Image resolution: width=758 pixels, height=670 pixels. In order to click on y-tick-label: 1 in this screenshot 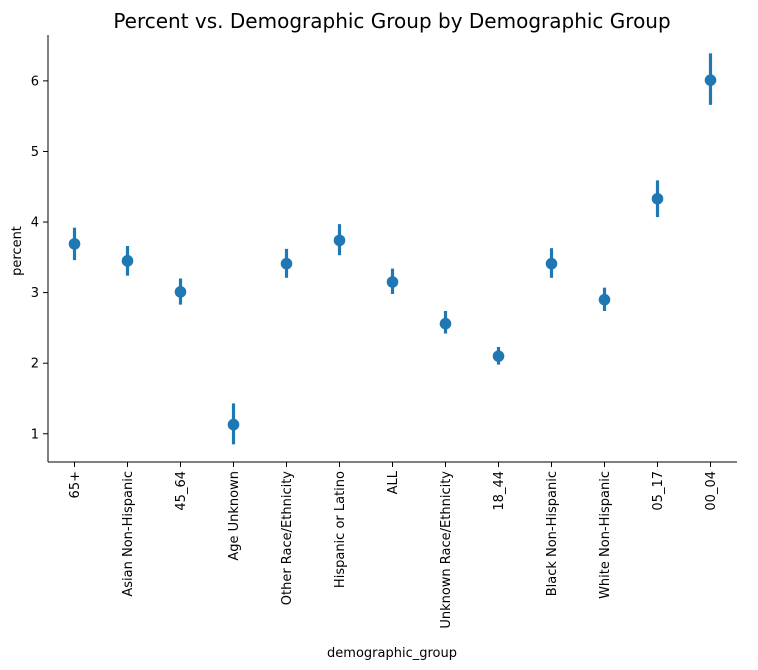, I will do `click(35, 434)`.